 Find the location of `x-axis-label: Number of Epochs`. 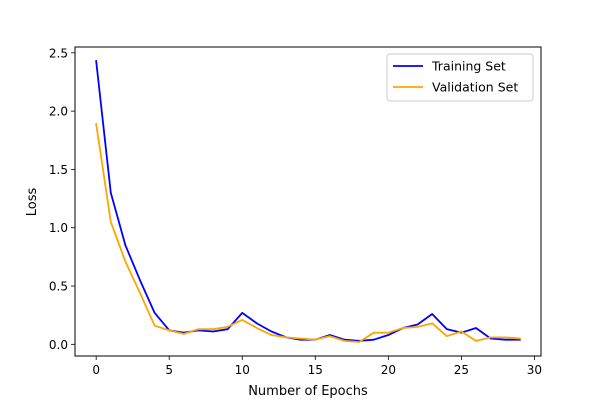

x-axis-label: Number of Epochs is located at coordinates (308, 391).